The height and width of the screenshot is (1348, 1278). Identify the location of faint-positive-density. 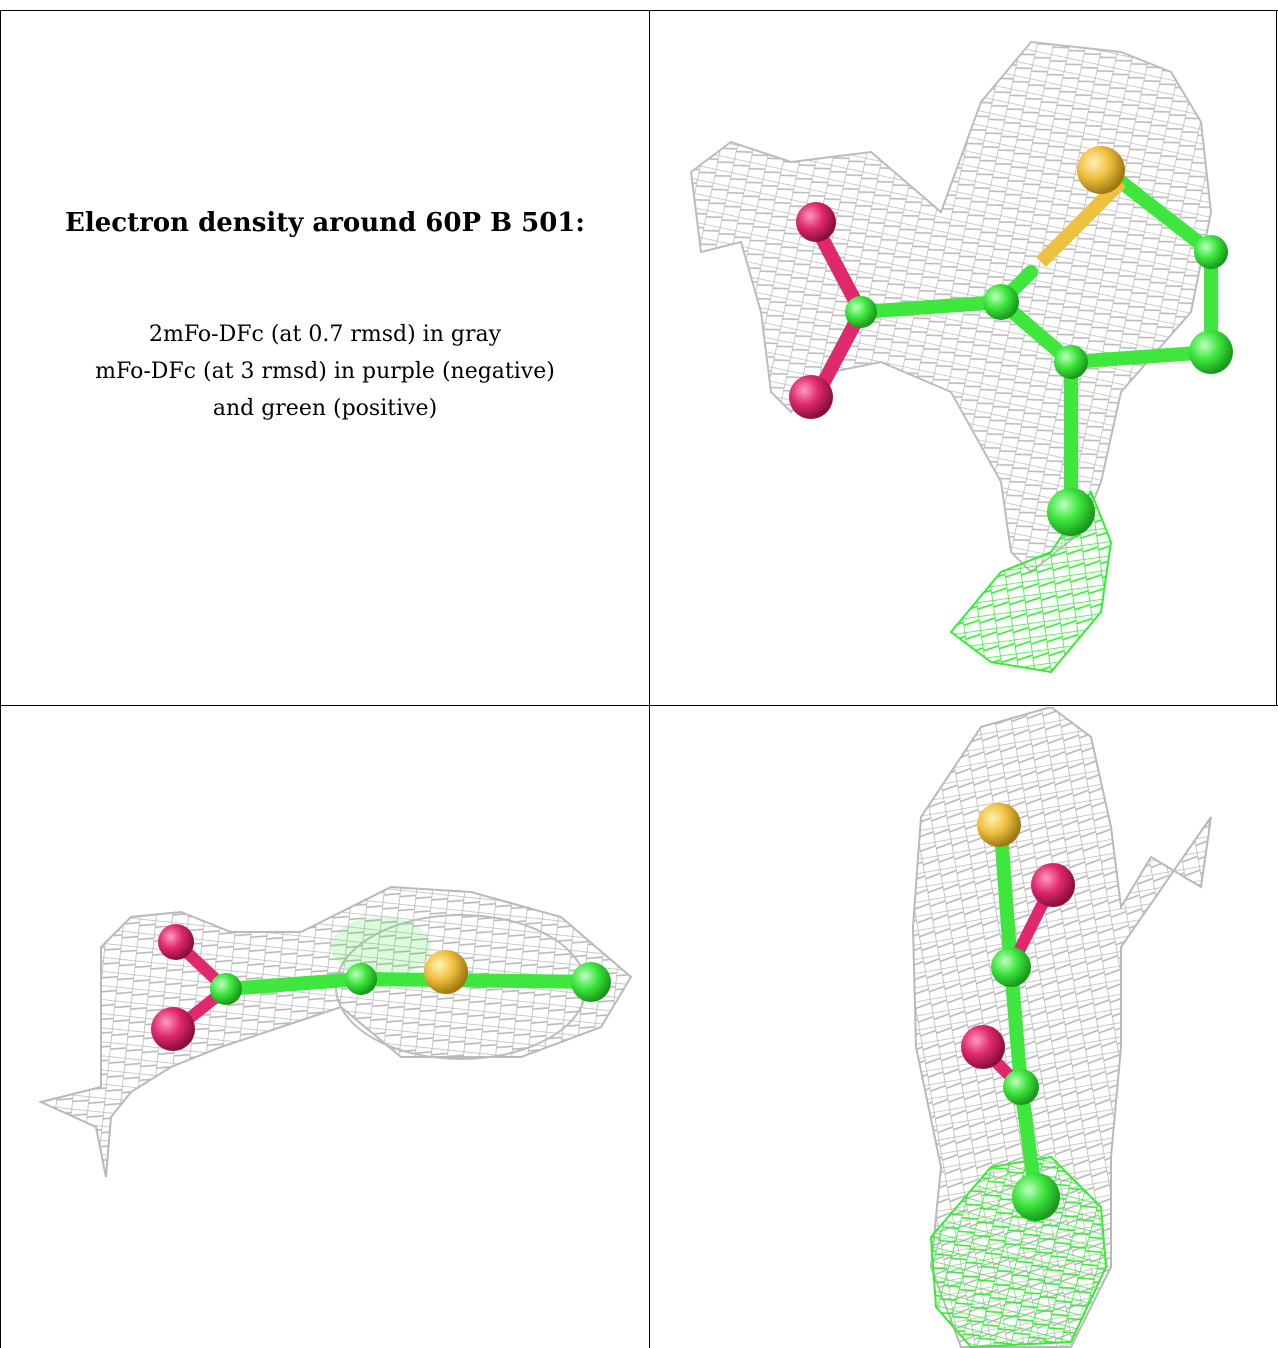
(381, 947).